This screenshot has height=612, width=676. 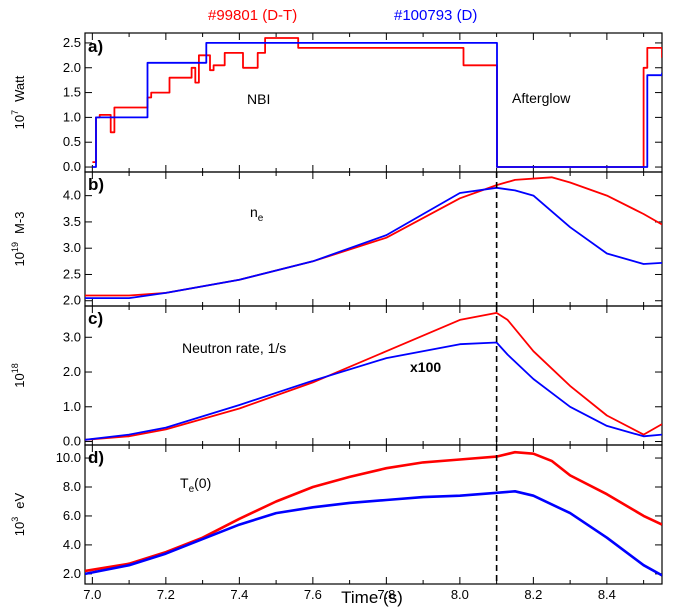 What do you see at coordinates (460, 594) in the screenshot?
I see `x-tick-label: 8.0` at bounding box center [460, 594].